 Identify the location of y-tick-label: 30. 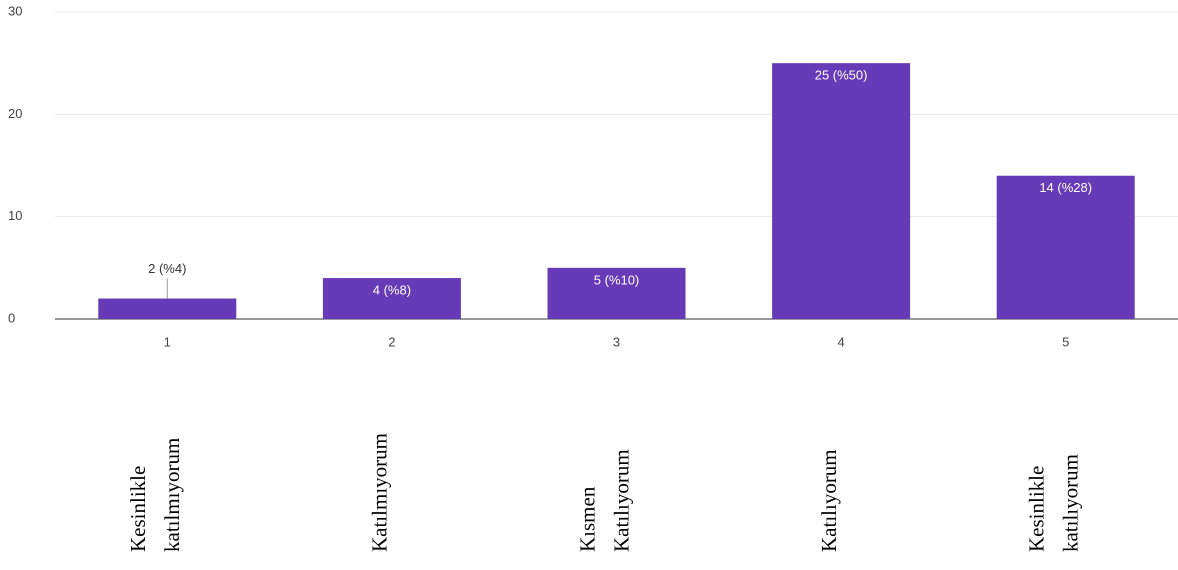
(15, 10).